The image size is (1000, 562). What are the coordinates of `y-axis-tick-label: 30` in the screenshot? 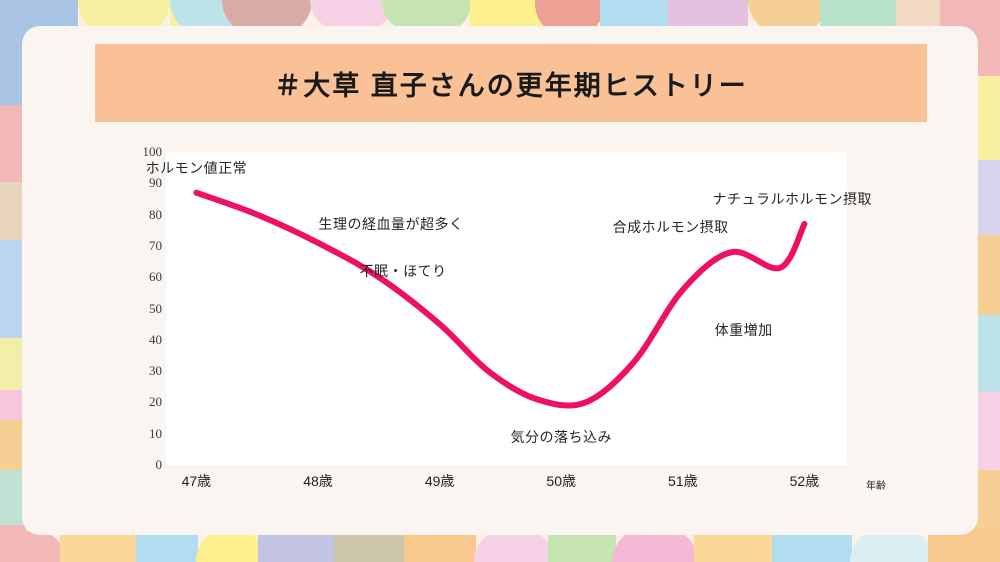 It's located at (155, 371).